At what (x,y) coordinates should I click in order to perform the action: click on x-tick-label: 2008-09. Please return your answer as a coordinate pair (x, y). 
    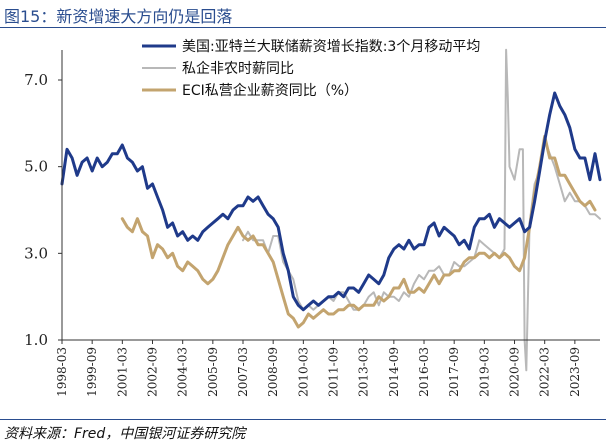
    Looking at the image, I should click on (273, 372).